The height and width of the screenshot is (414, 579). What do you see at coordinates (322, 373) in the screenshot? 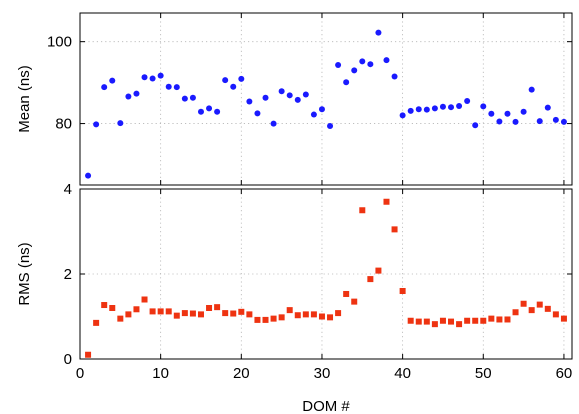
I see `rms-xtick-label: 30` at bounding box center [322, 373].